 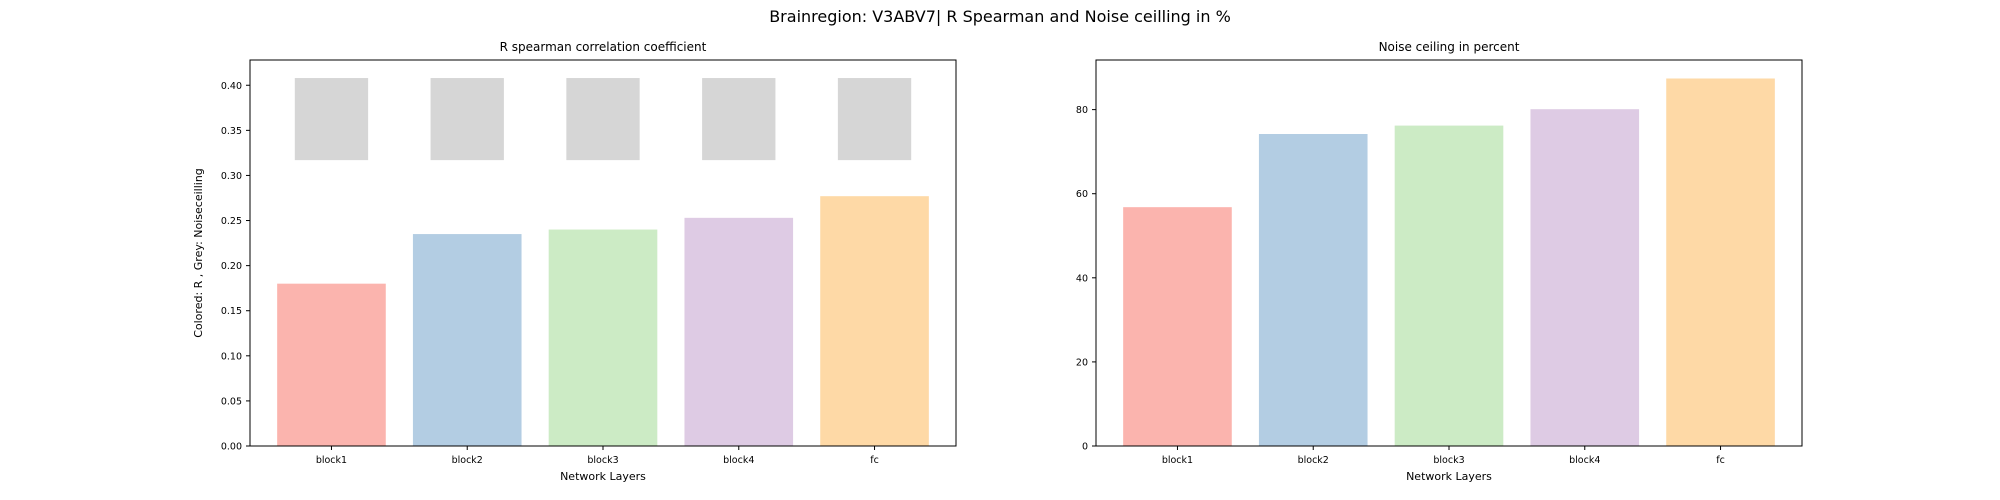 I want to click on y-tick-label: 0.25, so click(x=231, y=221).